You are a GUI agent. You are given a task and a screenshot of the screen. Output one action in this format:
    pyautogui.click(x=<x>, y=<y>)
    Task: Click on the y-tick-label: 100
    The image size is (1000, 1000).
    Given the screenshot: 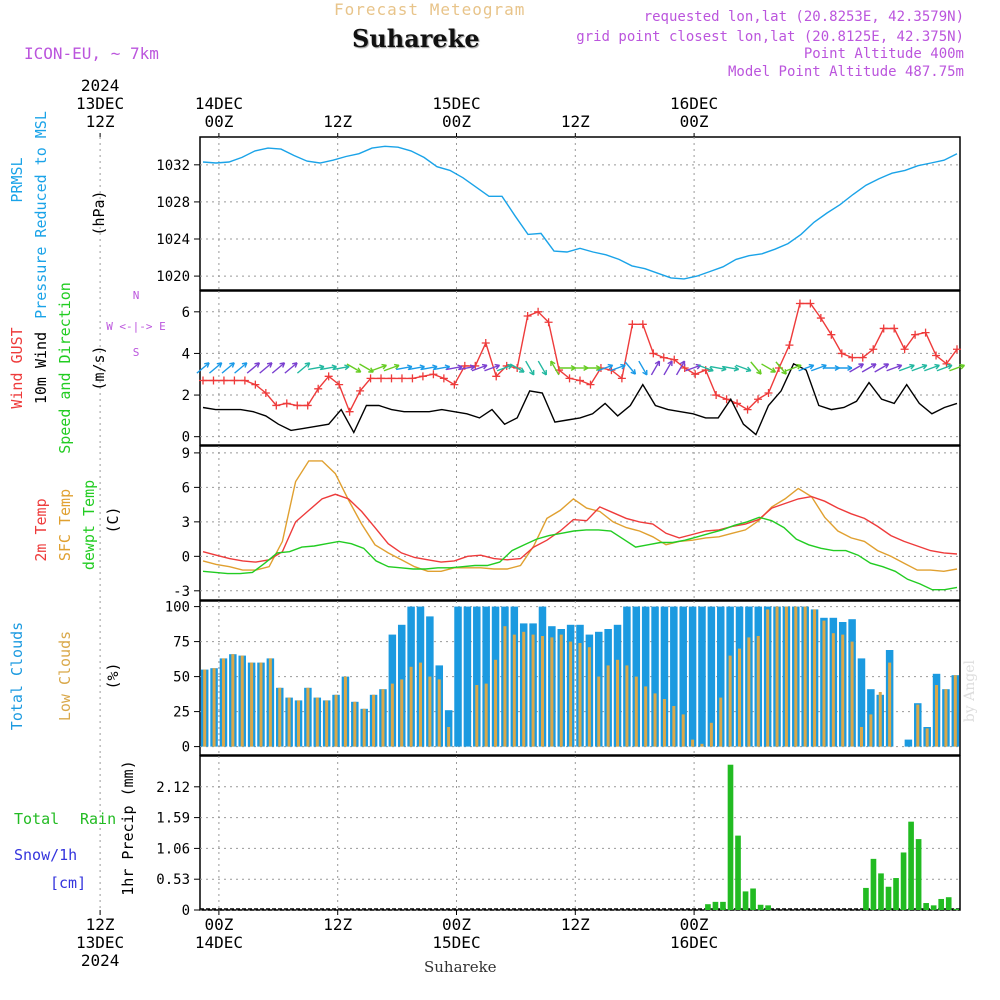 What is the action you would take?
    pyautogui.click(x=177, y=608)
    